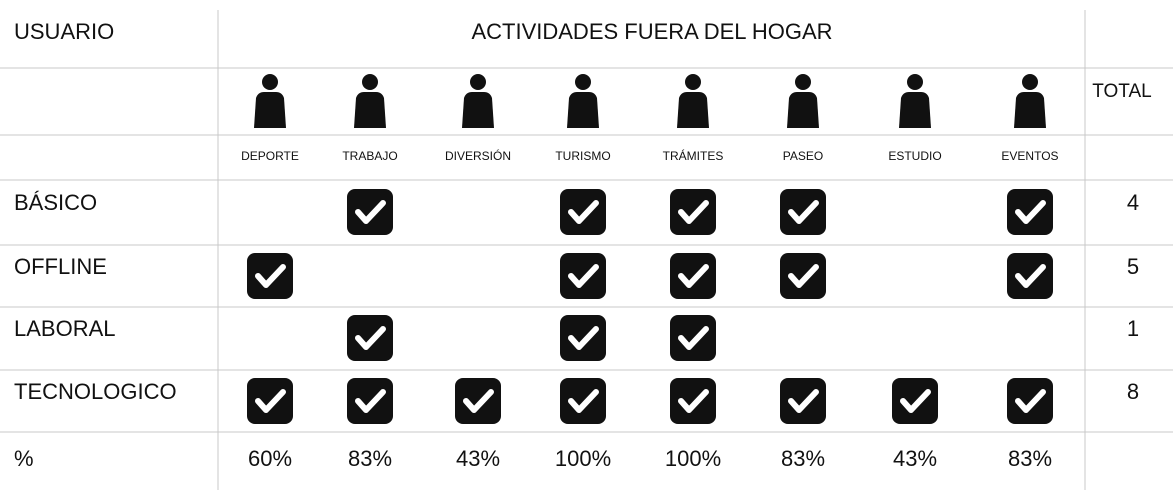 The width and height of the screenshot is (1173, 495). Describe the element at coordinates (803, 156) in the screenshot. I see `column-label: PASEO` at that location.